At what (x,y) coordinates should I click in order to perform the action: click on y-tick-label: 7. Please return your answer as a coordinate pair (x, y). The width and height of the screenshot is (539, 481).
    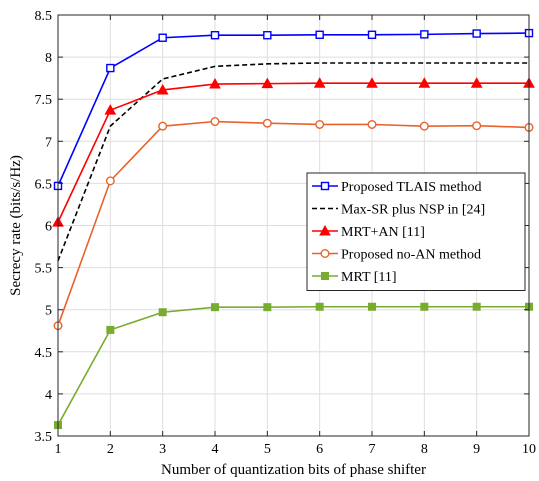
    Looking at the image, I should click on (48, 142).